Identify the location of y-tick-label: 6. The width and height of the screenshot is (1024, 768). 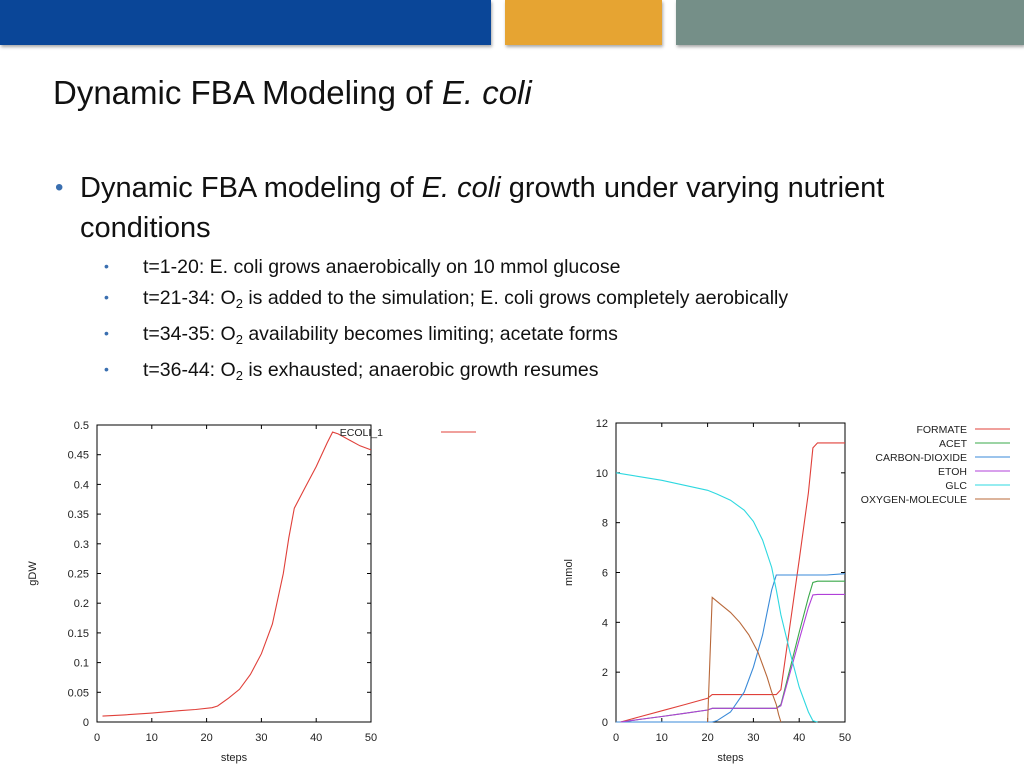
(605, 574).